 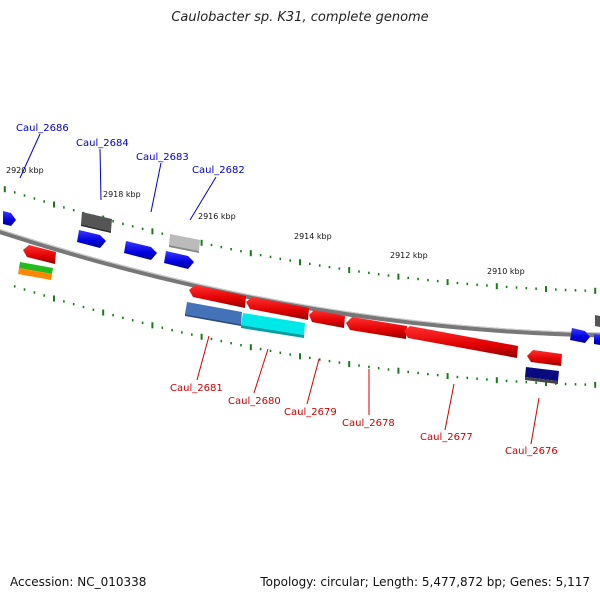 What do you see at coordinates (300, 17) in the screenshot?
I see `diagram-title: Caulobacter sp. K31, complete genome` at bounding box center [300, 17].